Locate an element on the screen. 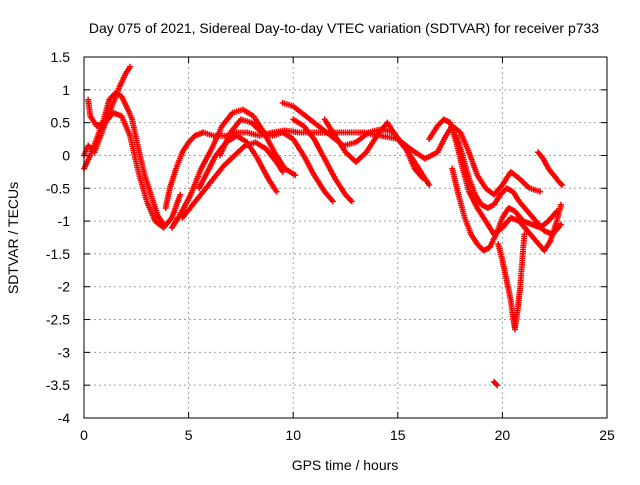  marker-trail-track-c is located at coordinates (134, 163).